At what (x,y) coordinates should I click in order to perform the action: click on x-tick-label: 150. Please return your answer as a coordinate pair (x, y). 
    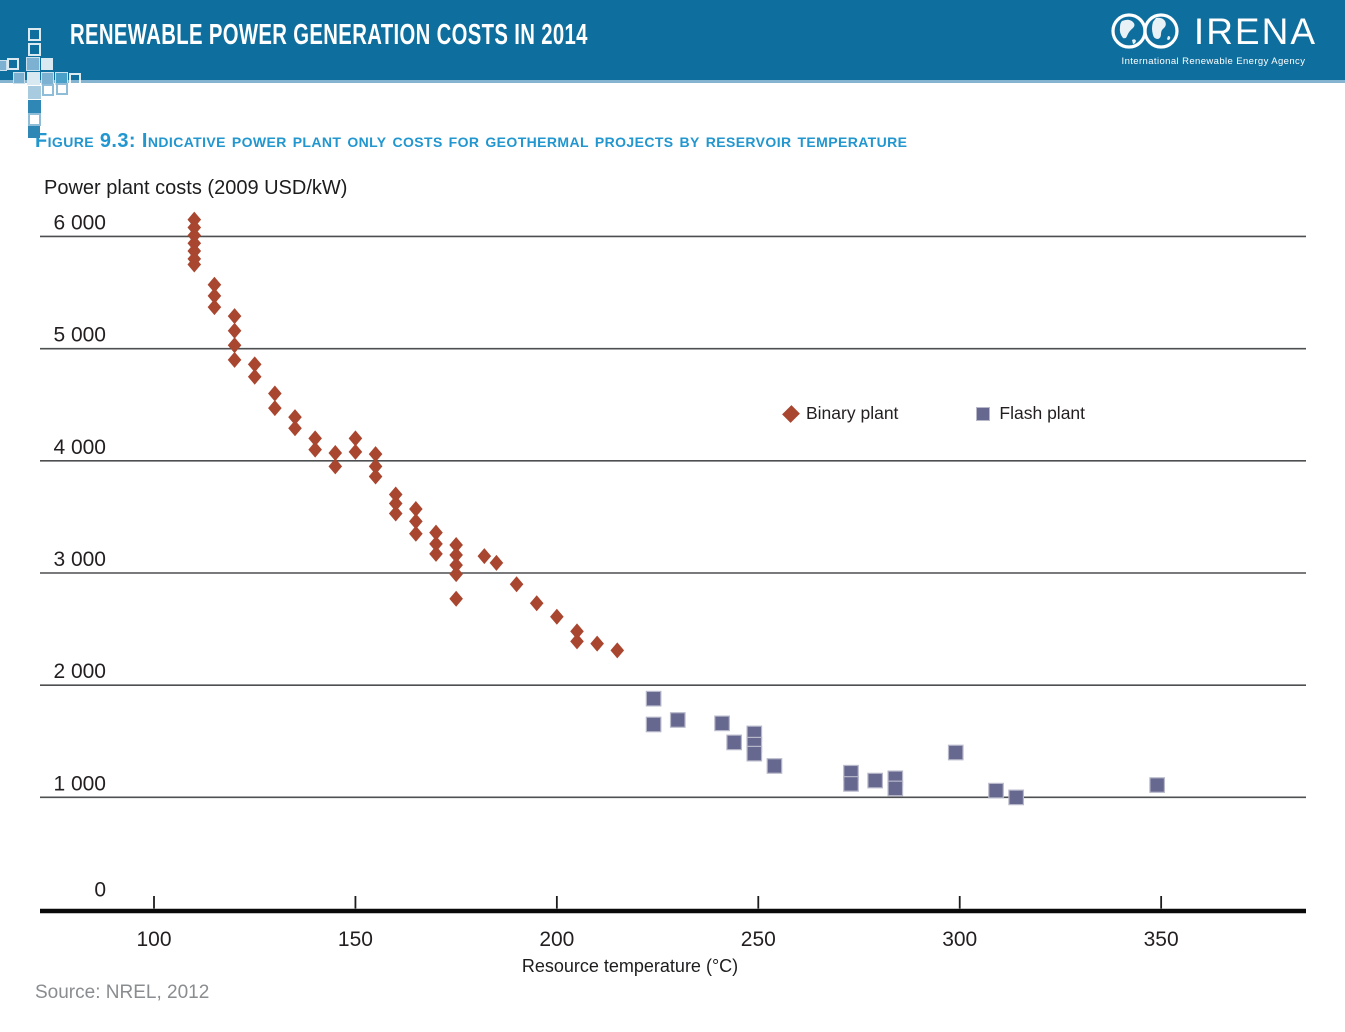
    Looking at the image, I should click on (355, 939).